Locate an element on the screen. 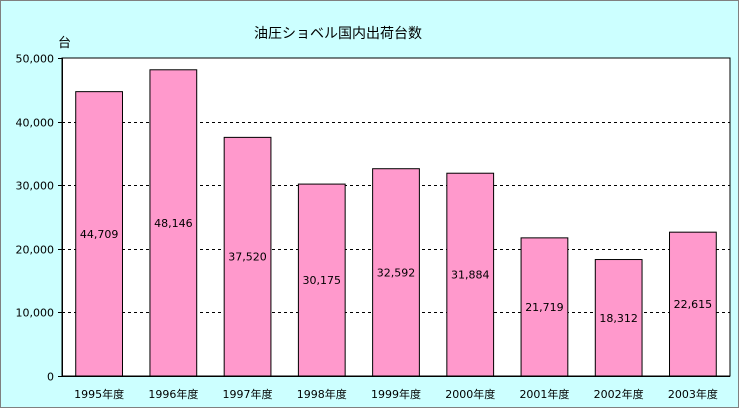  data-label: 48,146 is located at coordinates (173, 223).